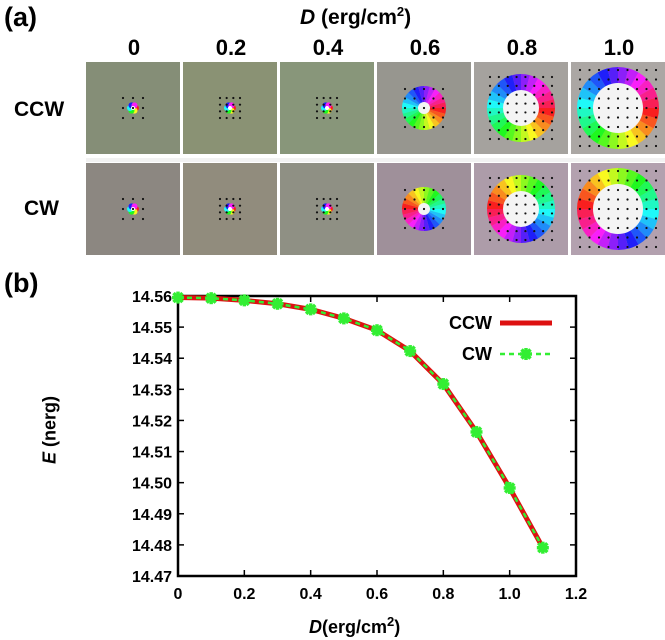 Image resolution: width=665 pixels, height=640 pixels. Describe the element at coordinates (152, 390) in the screenshot. I see `y-tick-label: 14.53` at that location.